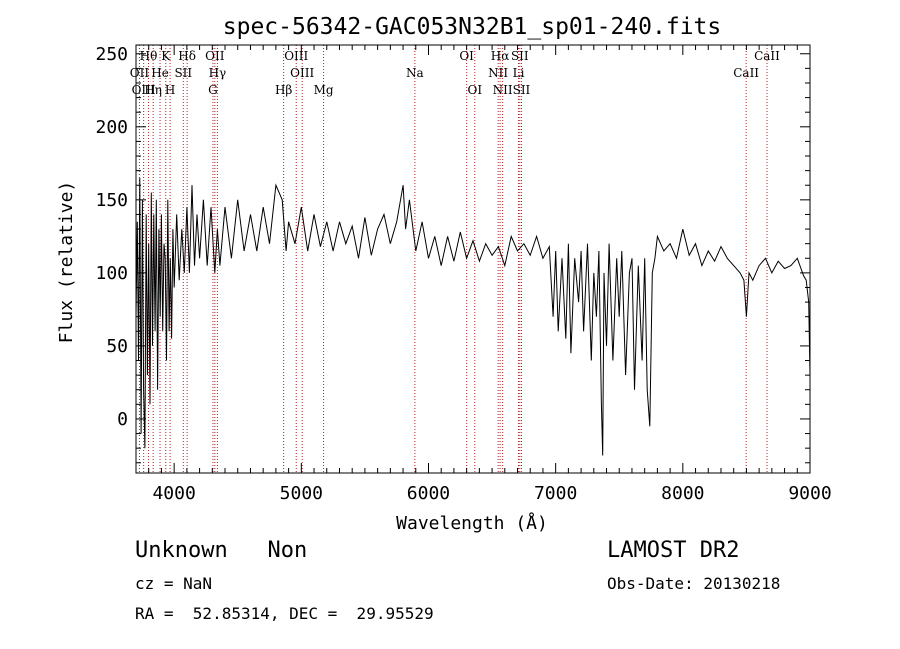  Describe the element at coordinates (111, 273) in the screenshot. I see `y-tick-label: 100` at that location.